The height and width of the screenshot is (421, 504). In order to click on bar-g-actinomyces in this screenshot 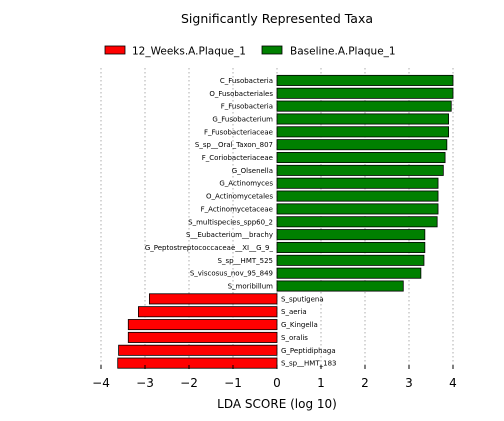, I will do `click(357, 183)`.